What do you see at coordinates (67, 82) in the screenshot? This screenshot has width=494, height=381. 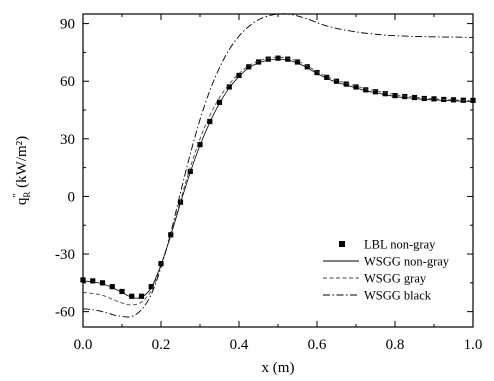 I see `y-tick-label: 60` at bounding box center [67, 82].